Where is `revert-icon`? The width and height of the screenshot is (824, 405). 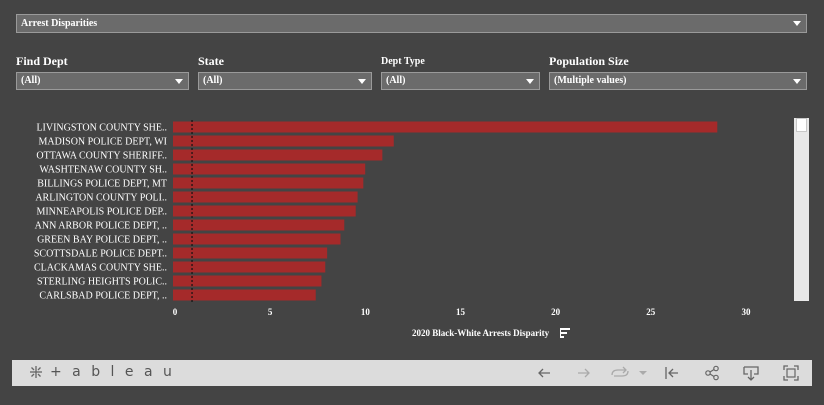 revert-icon is located at coordinates (620, 373).